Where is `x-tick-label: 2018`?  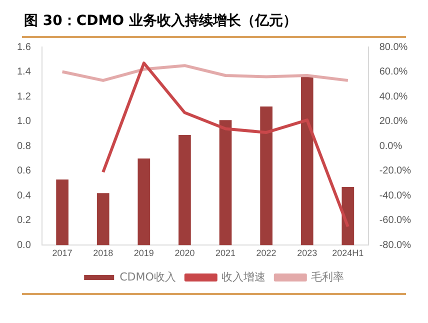
x-tick-label: 2018 is located at coordinates (103, 253).